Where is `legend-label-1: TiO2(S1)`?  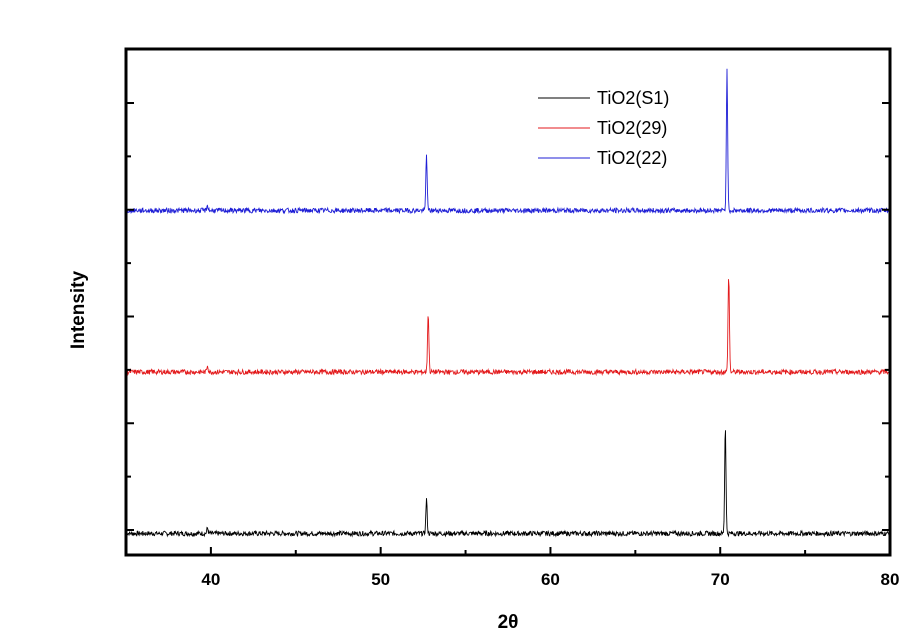
legend-label-1: TiO2(S1) is located at coordinates (633, 98).